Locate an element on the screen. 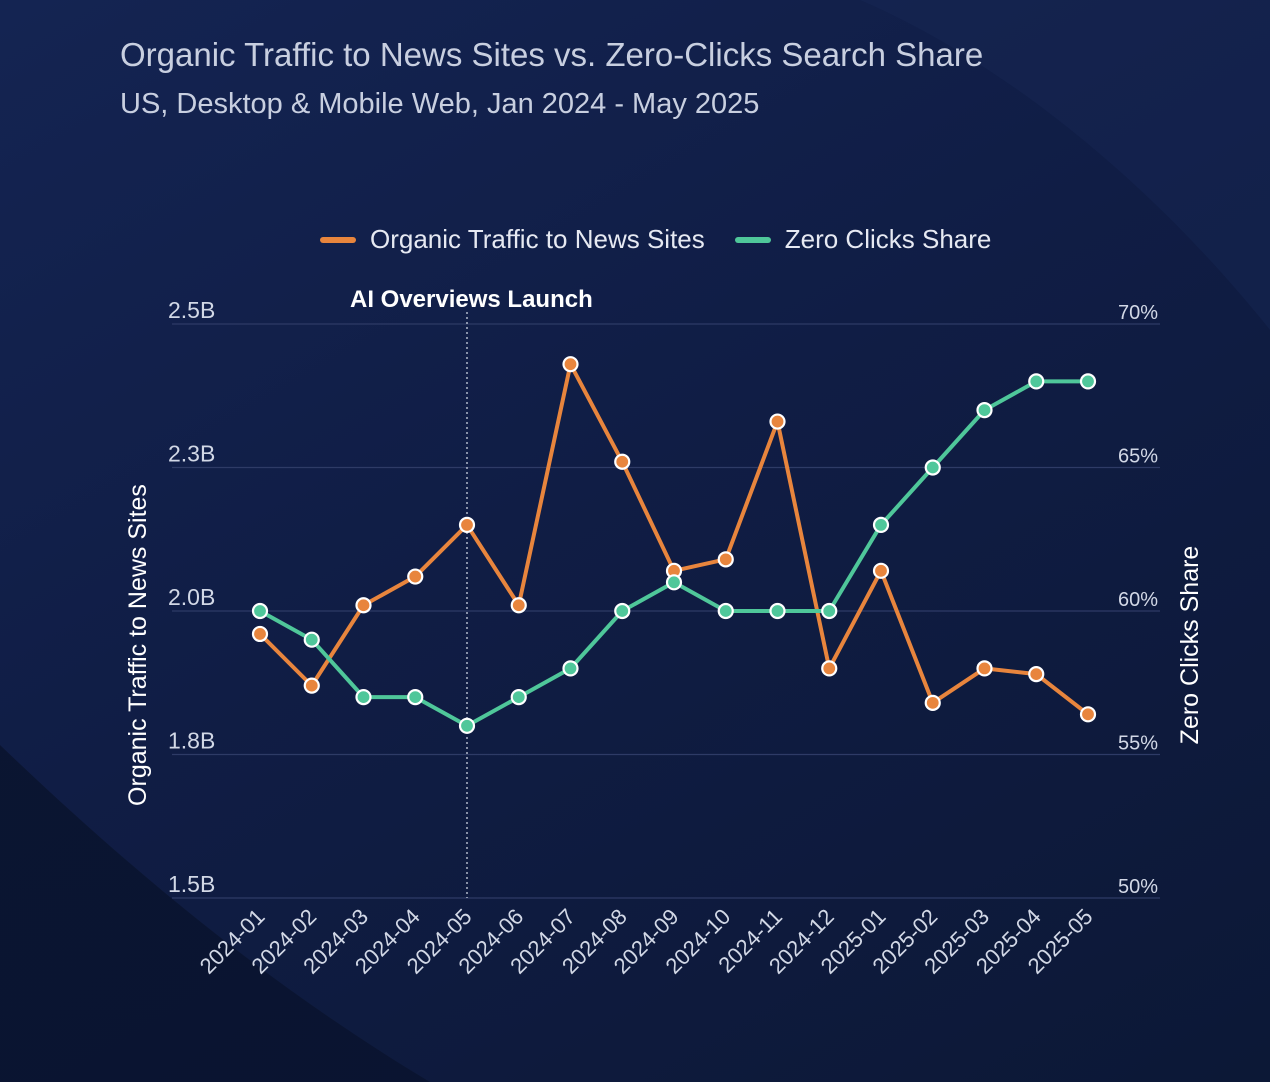 This screenshot has height=1082, width=1270. right-tick-label: 70% is located at coordinates (1138, 313).